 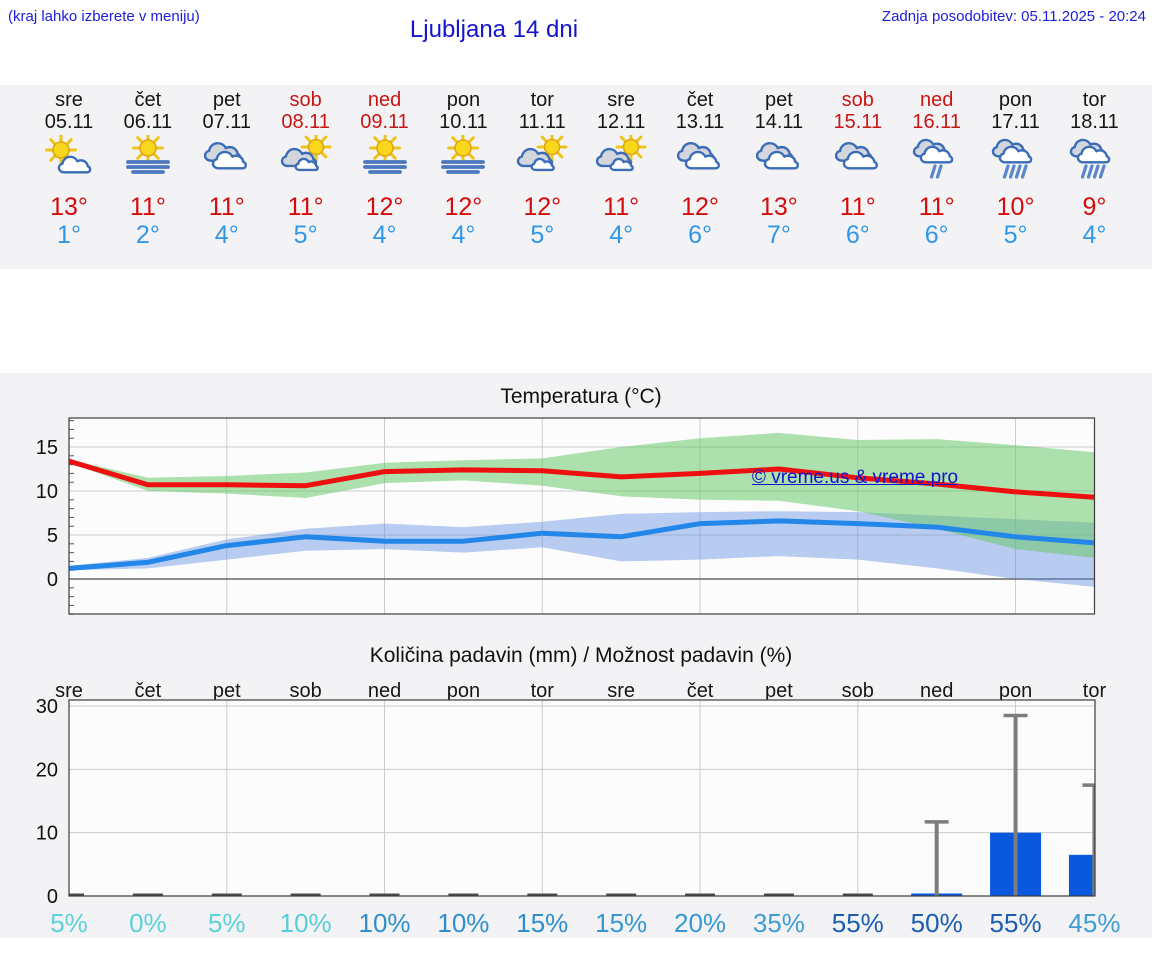 I want to click on day-low-temp: 6°, so click(x=936, y=235).